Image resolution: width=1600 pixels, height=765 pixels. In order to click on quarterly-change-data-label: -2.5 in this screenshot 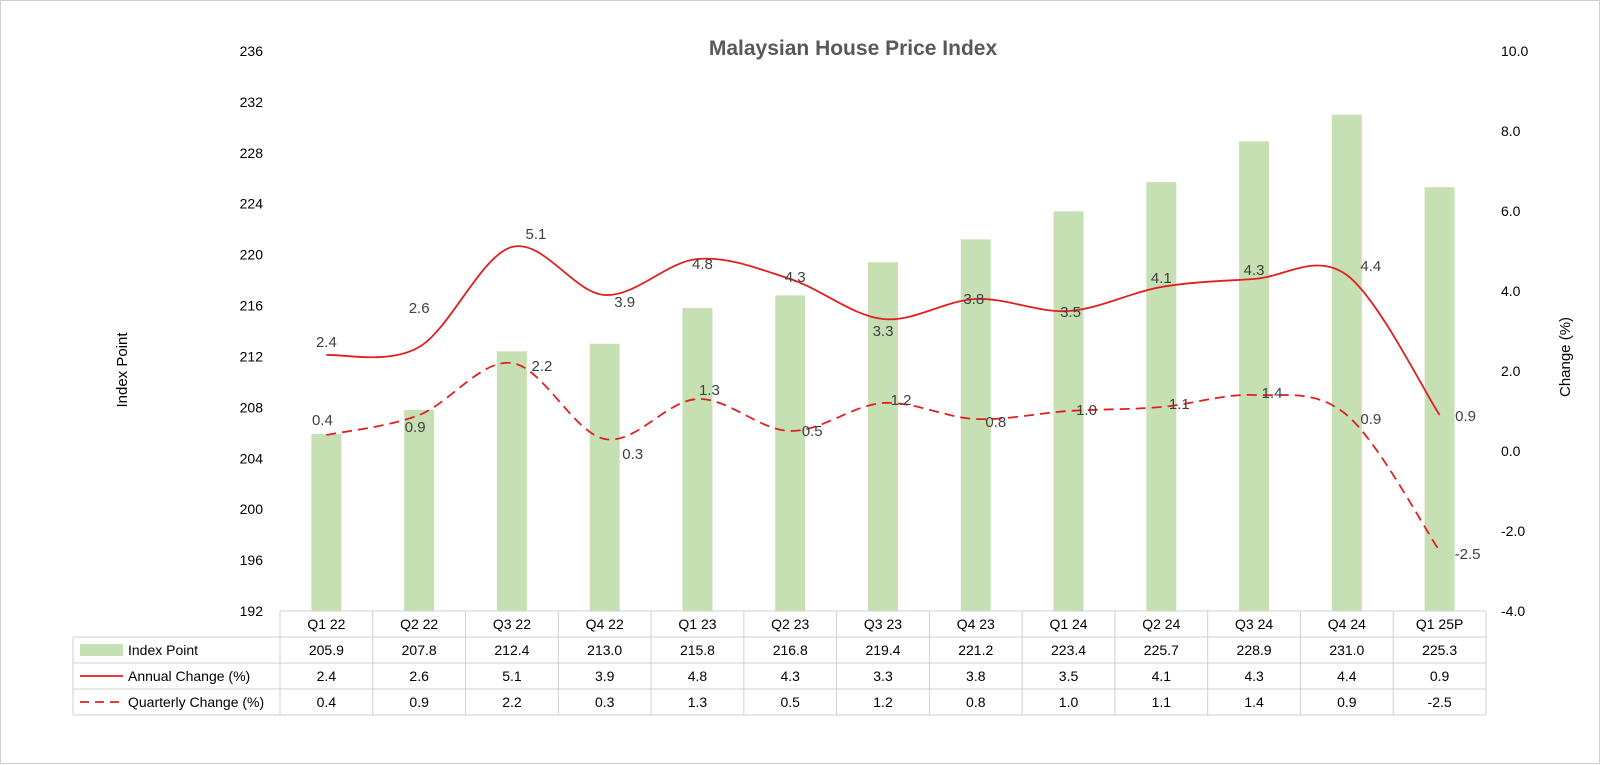, I will do `click(1468, 554)`.